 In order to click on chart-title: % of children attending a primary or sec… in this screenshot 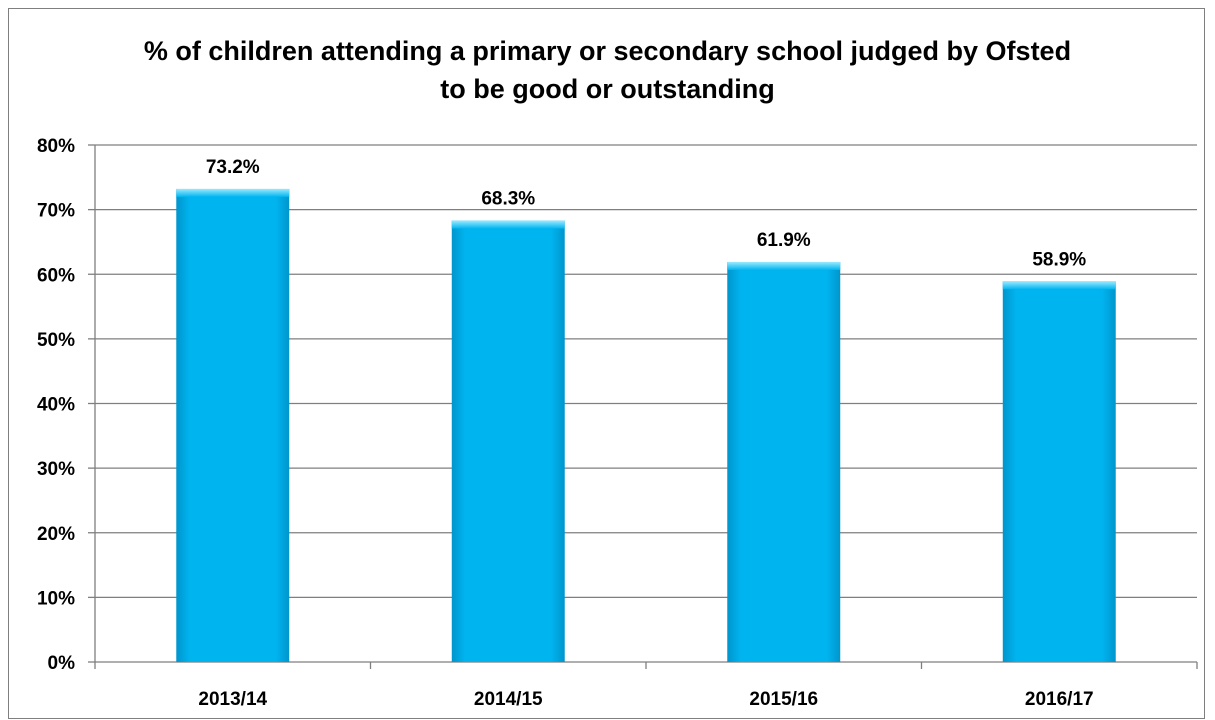, I will do `click(607, 70)`.